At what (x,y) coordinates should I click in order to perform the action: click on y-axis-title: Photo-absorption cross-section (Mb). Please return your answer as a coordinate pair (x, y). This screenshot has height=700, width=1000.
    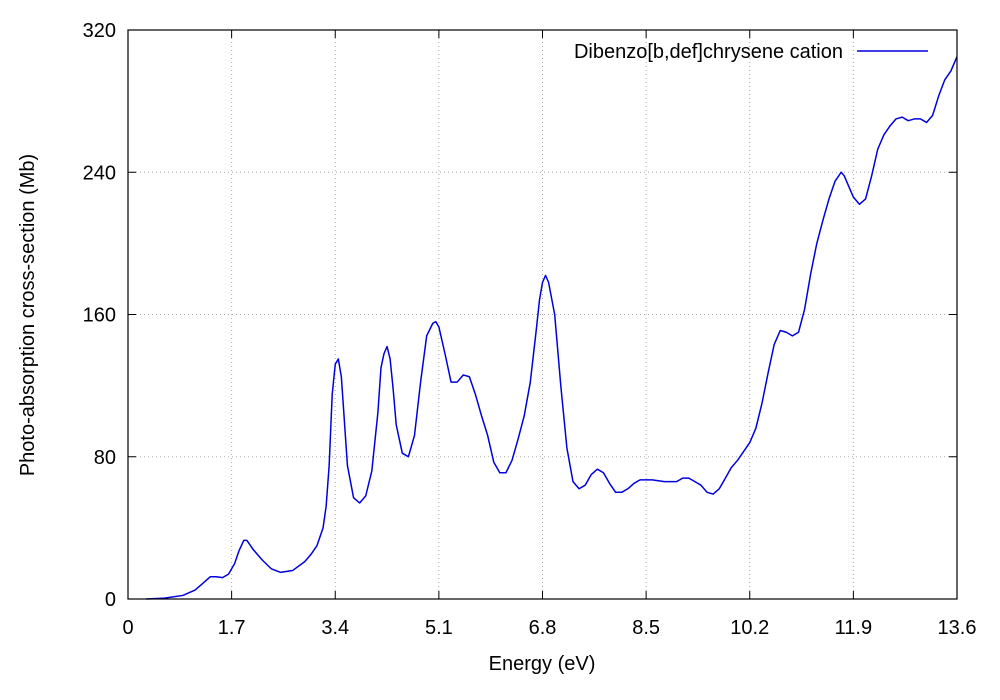
    Looking at the image, I should click on (28, 315).